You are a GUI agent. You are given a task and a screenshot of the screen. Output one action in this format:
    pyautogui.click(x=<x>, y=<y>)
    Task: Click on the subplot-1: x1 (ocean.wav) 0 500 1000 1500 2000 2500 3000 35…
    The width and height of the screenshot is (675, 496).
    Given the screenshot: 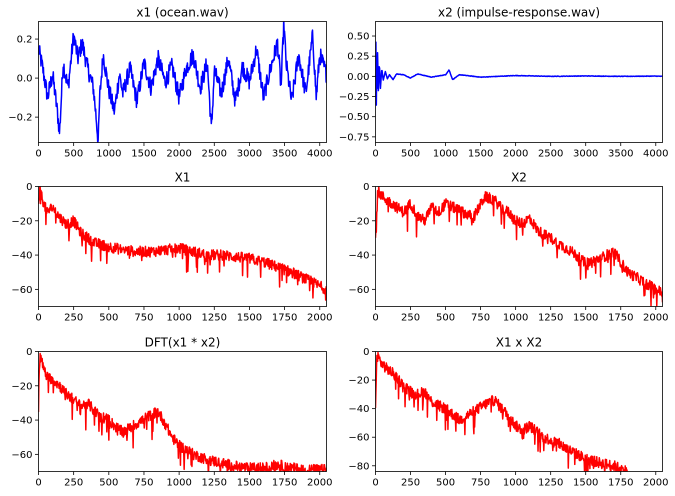 What is the action you would take?
    pyautogui.click(x=170, y=83)
    